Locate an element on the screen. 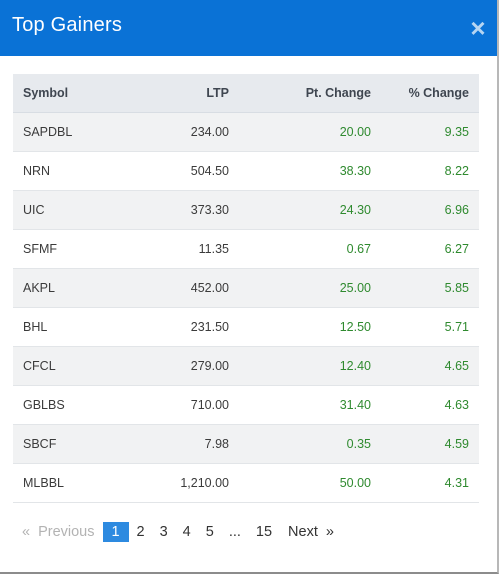 This screenshot has height=576, width=501. symbol-cell: AKPL is located at coordinates (71, 288).